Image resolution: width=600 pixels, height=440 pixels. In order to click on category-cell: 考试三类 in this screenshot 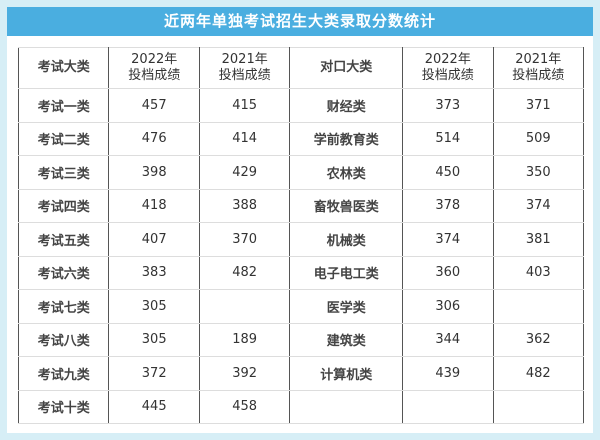, I will do `click(63, 172)`.